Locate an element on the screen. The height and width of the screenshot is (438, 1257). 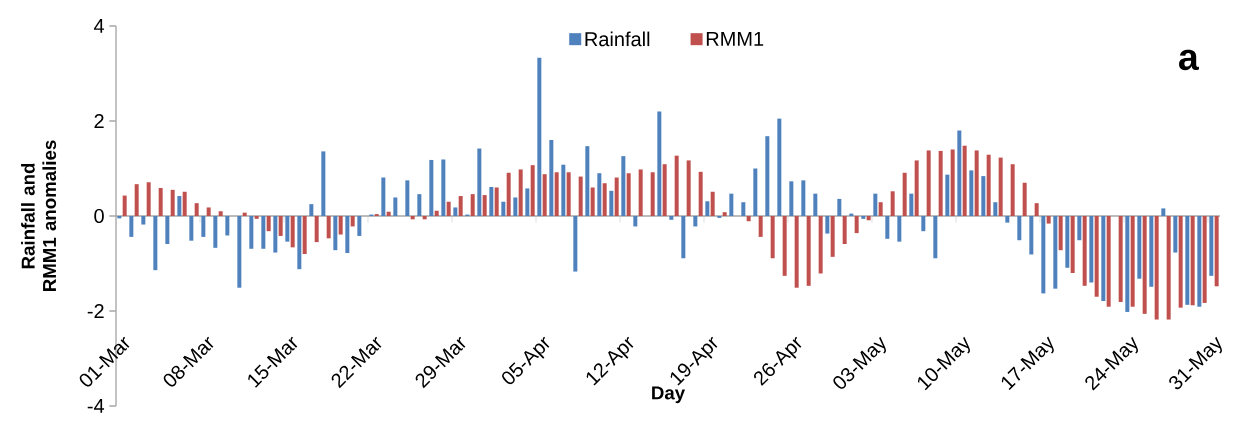
legend-label: RMM1 is located at coordinates (735, 38).